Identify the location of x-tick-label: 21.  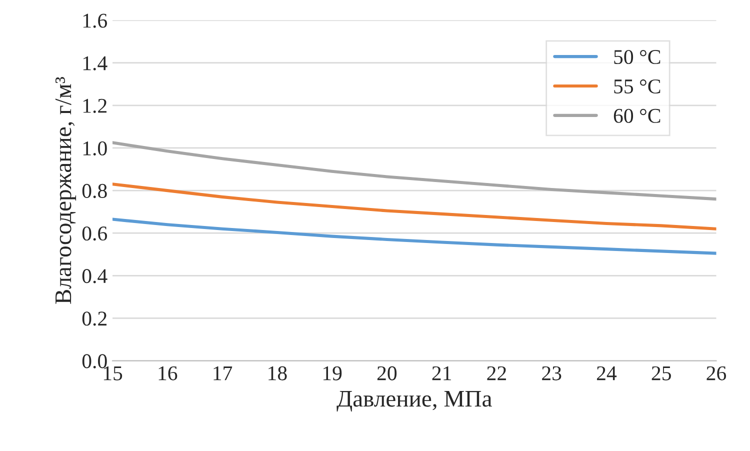
(441, 373).